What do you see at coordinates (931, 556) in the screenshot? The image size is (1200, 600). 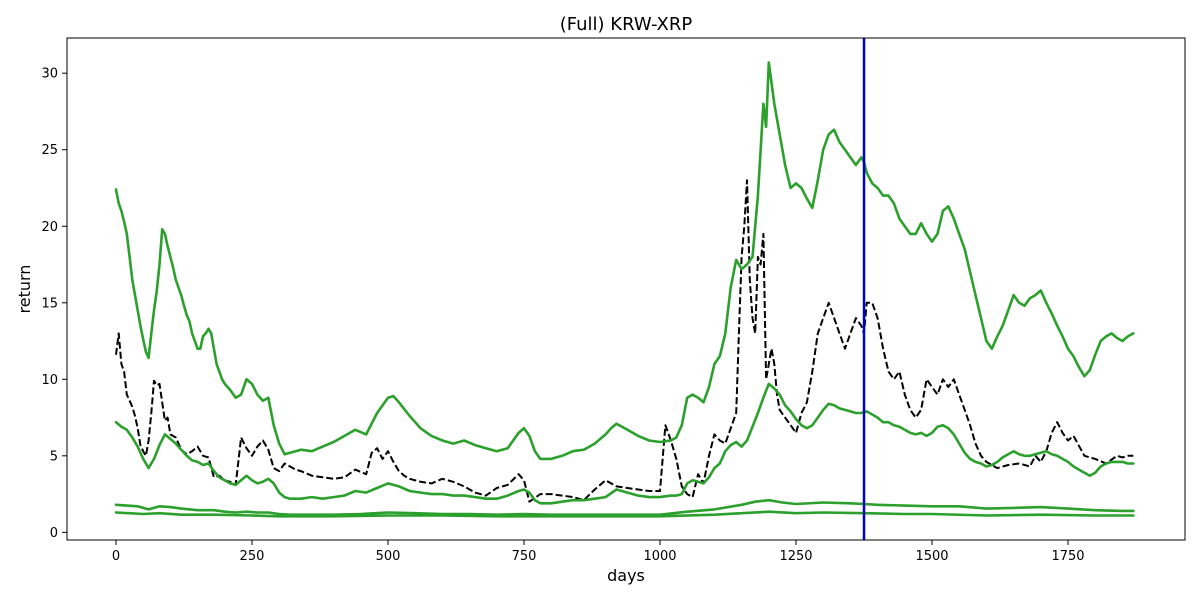 I see `x-tick-label: 1500` at bounding box center [931, 556].